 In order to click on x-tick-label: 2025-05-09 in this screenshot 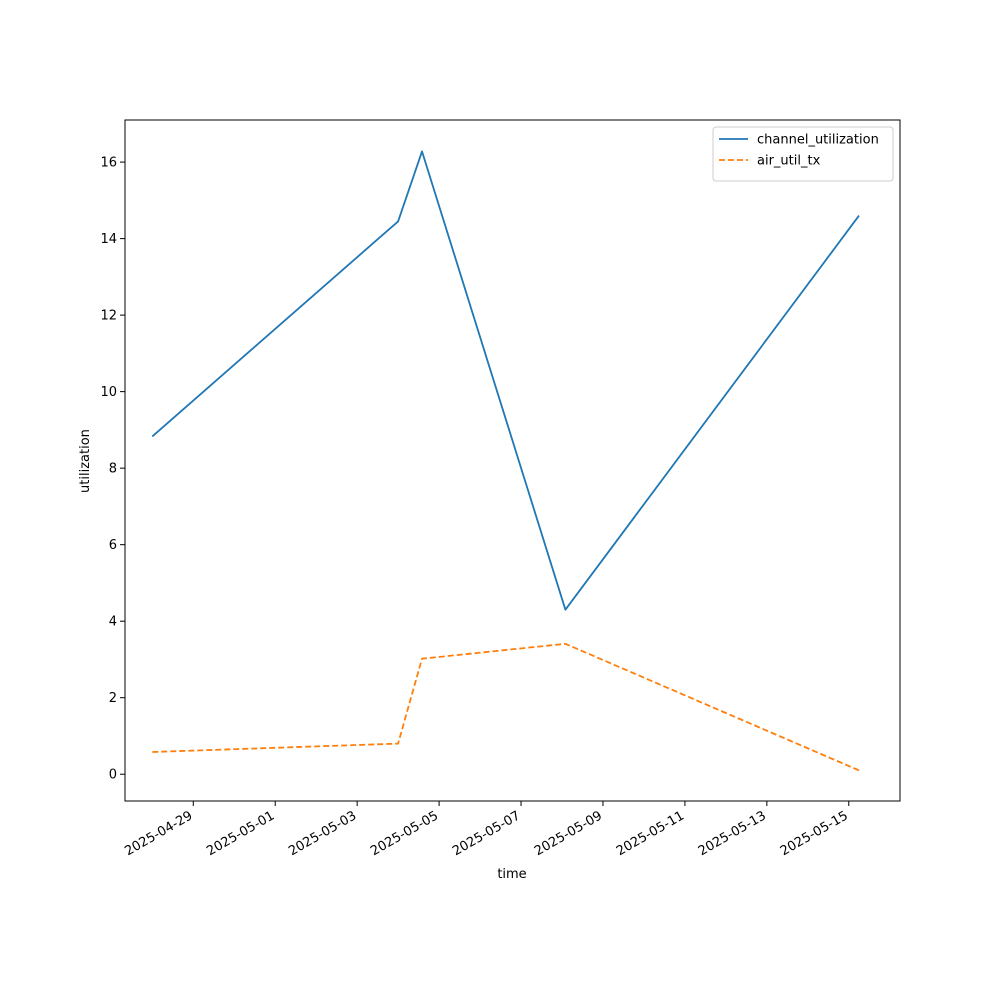, I will do `click(568, 833)`.